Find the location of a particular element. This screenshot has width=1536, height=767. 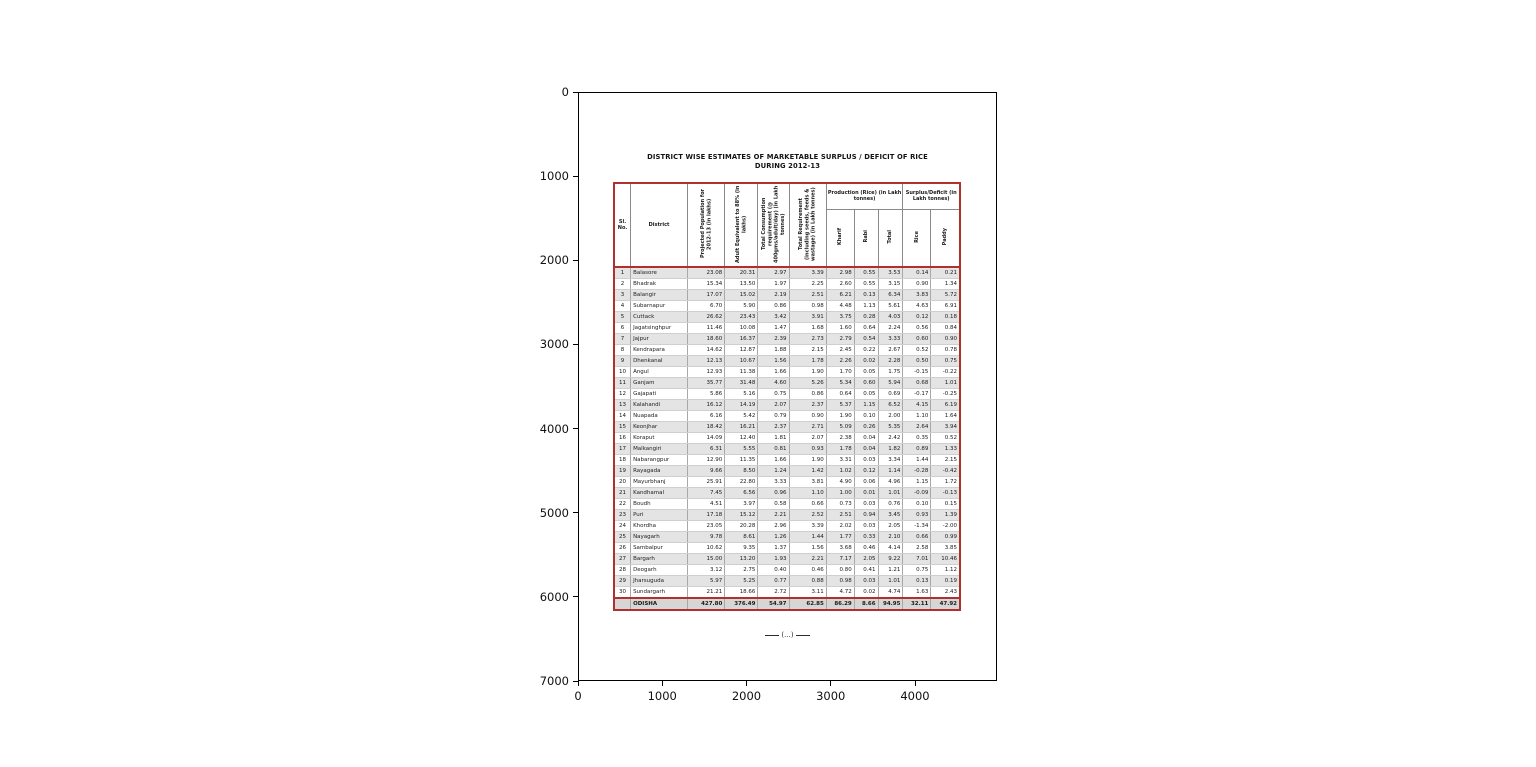

value-cell: -0.22 is located at coordinates (945, 372).